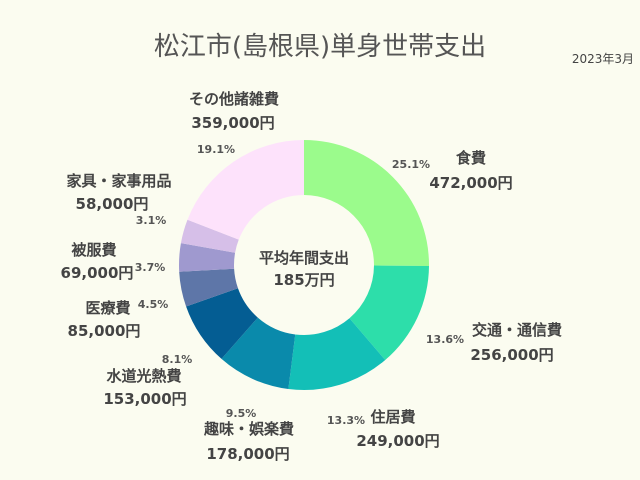 The width and height of the screenshot is (640, 480). I want to click on slice-amount-label: 249,000円, so click(397, 441).